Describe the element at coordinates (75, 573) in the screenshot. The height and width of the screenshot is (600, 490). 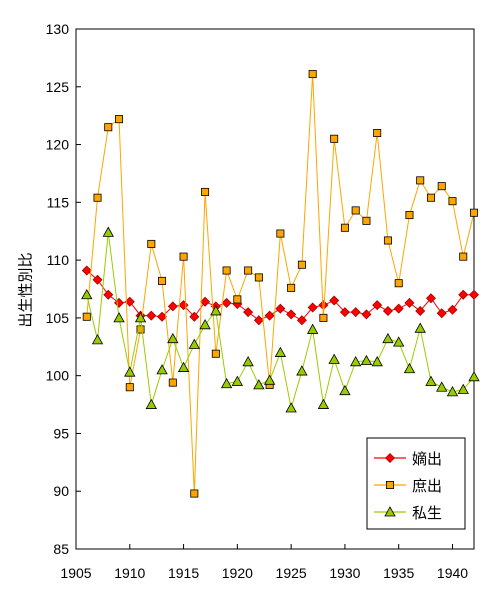
I see `x-tick-label: 1905` at that location.